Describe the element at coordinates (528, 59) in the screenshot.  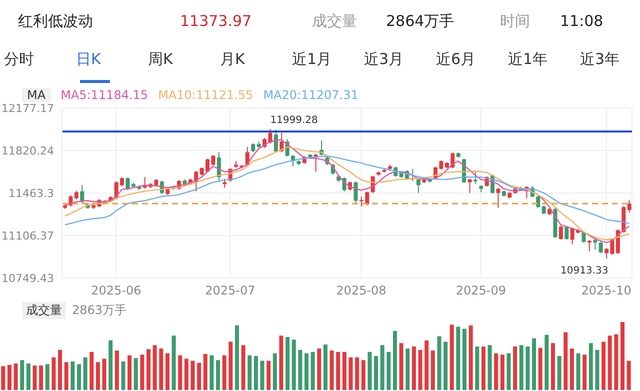
I see `text: 近1年` at that location.